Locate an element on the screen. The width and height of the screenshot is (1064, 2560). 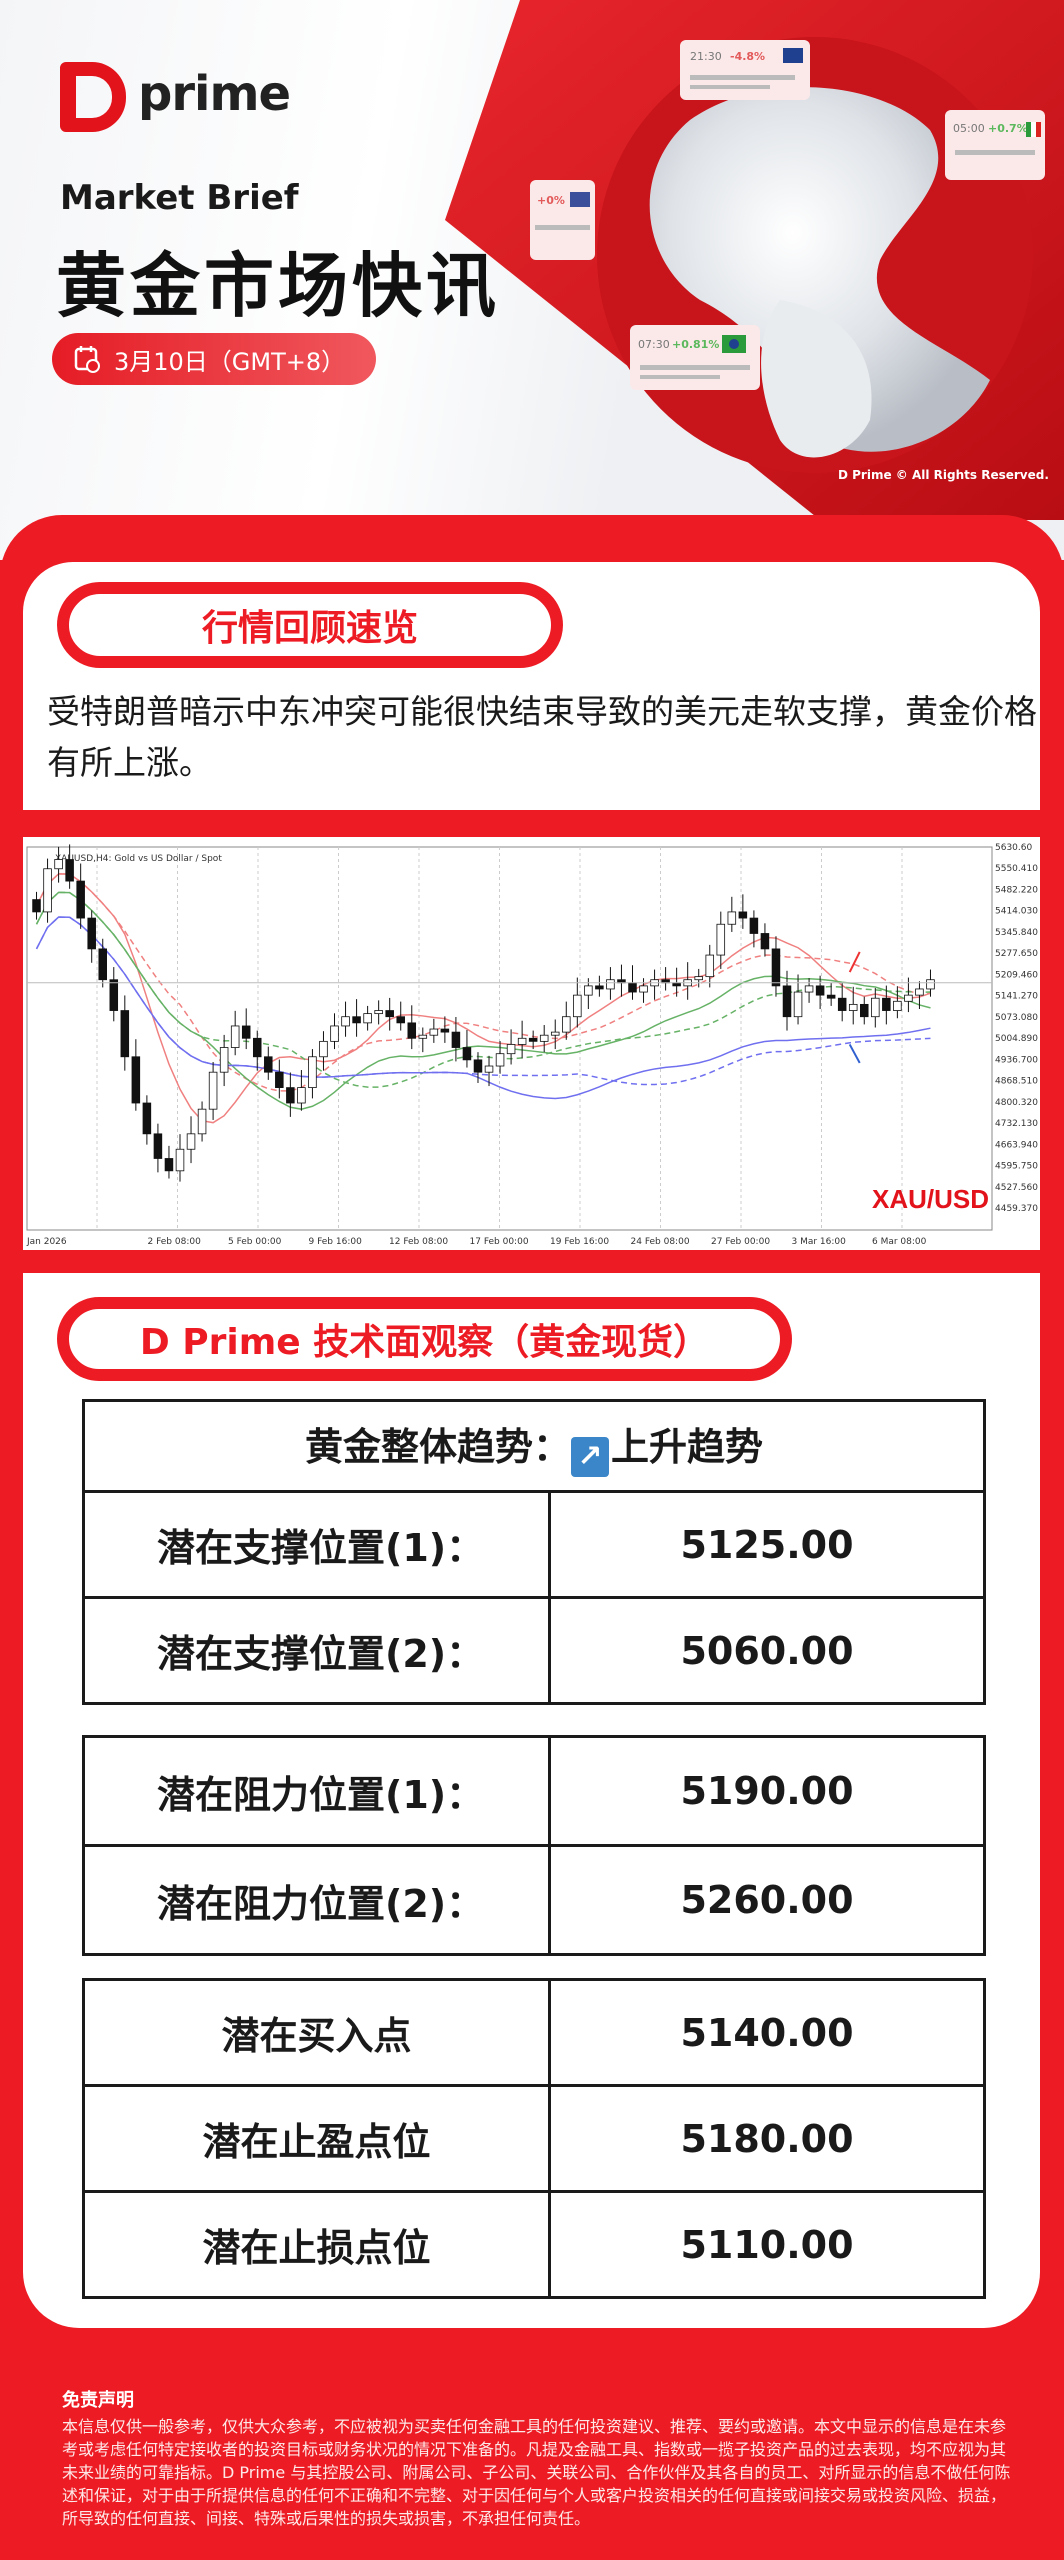
y-tick-label: 4459.370 is located at coordinates (1016, 1209).